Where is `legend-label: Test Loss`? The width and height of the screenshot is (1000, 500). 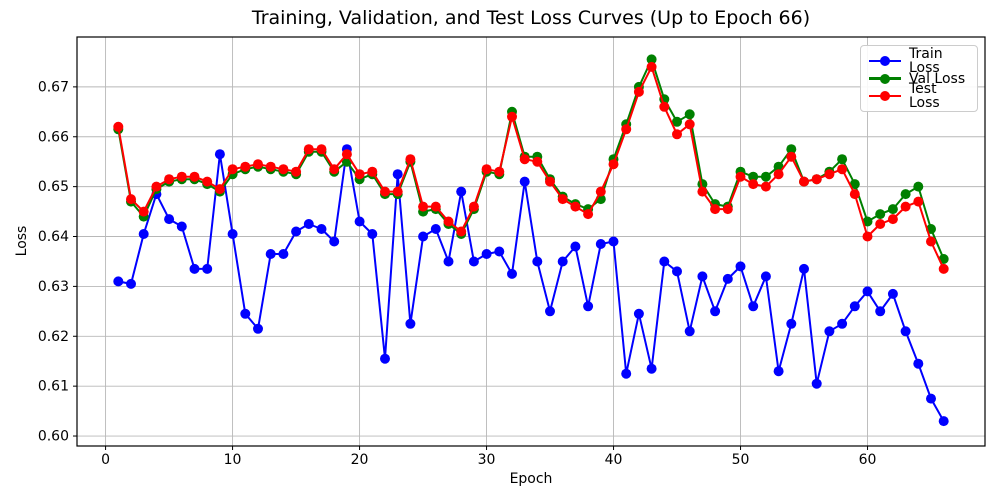
legend-label: Test Loss is located at coordinates (924, 96).